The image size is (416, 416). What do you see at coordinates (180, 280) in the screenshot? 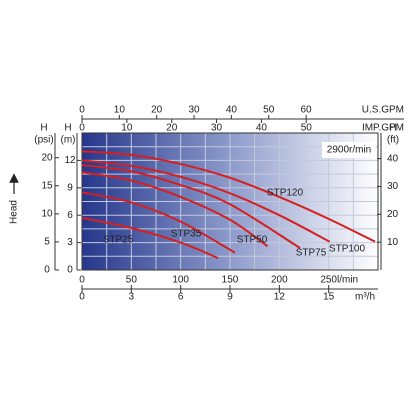
I see `x-tick-label: 100` at bounding box center [180, 280].